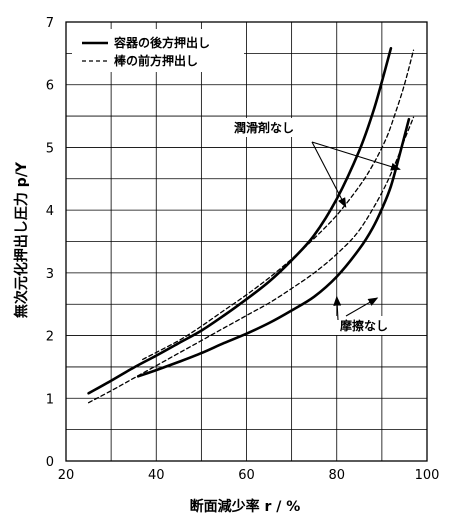  I want to click on legend-box, so click(158, 50).